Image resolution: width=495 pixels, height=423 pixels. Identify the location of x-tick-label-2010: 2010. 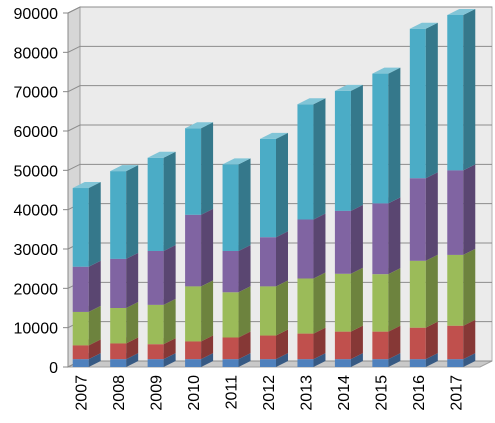
(194, 393).